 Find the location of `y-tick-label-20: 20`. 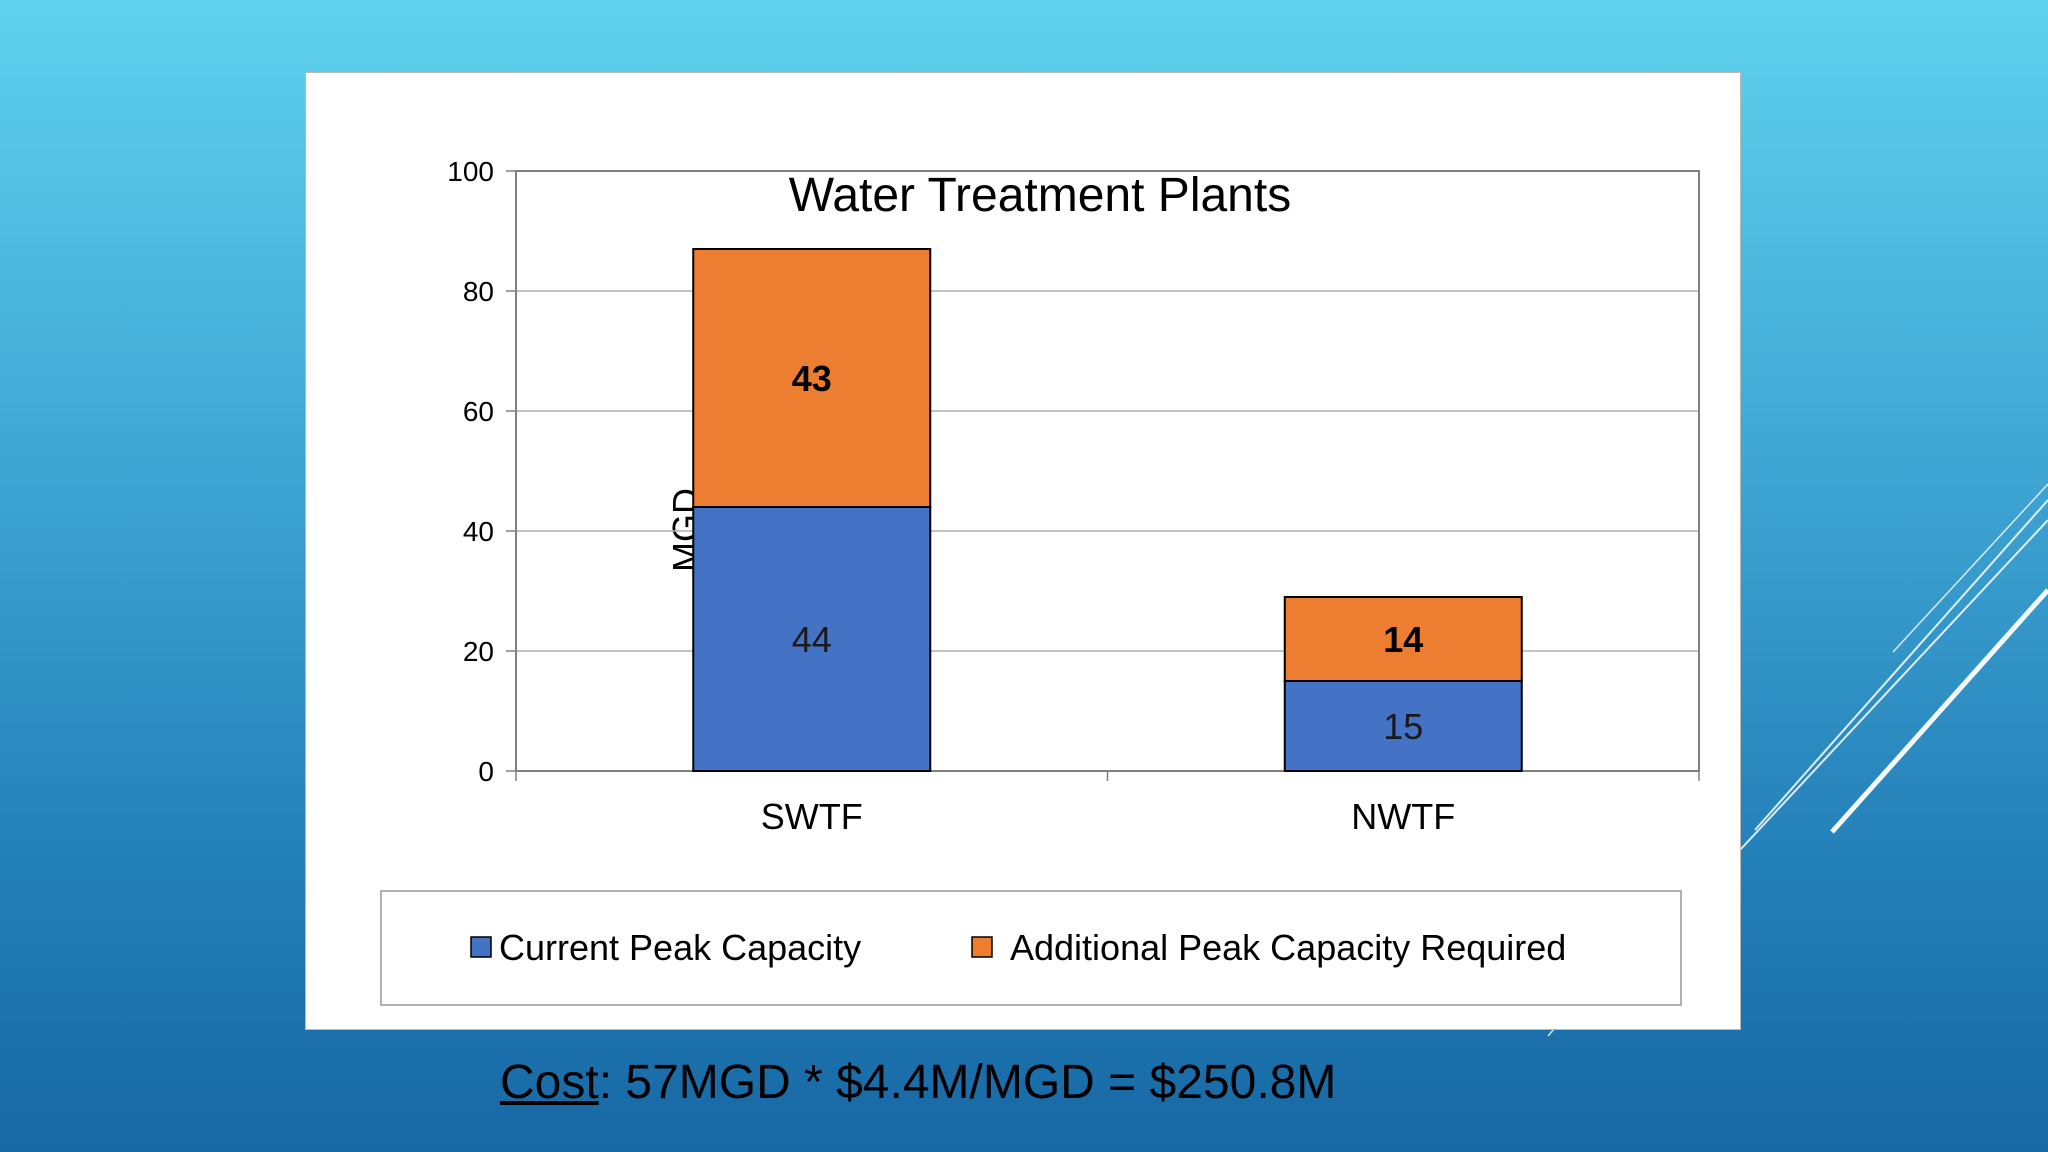

y-tick-label-20: 20 is located at coordinates (478, 651).